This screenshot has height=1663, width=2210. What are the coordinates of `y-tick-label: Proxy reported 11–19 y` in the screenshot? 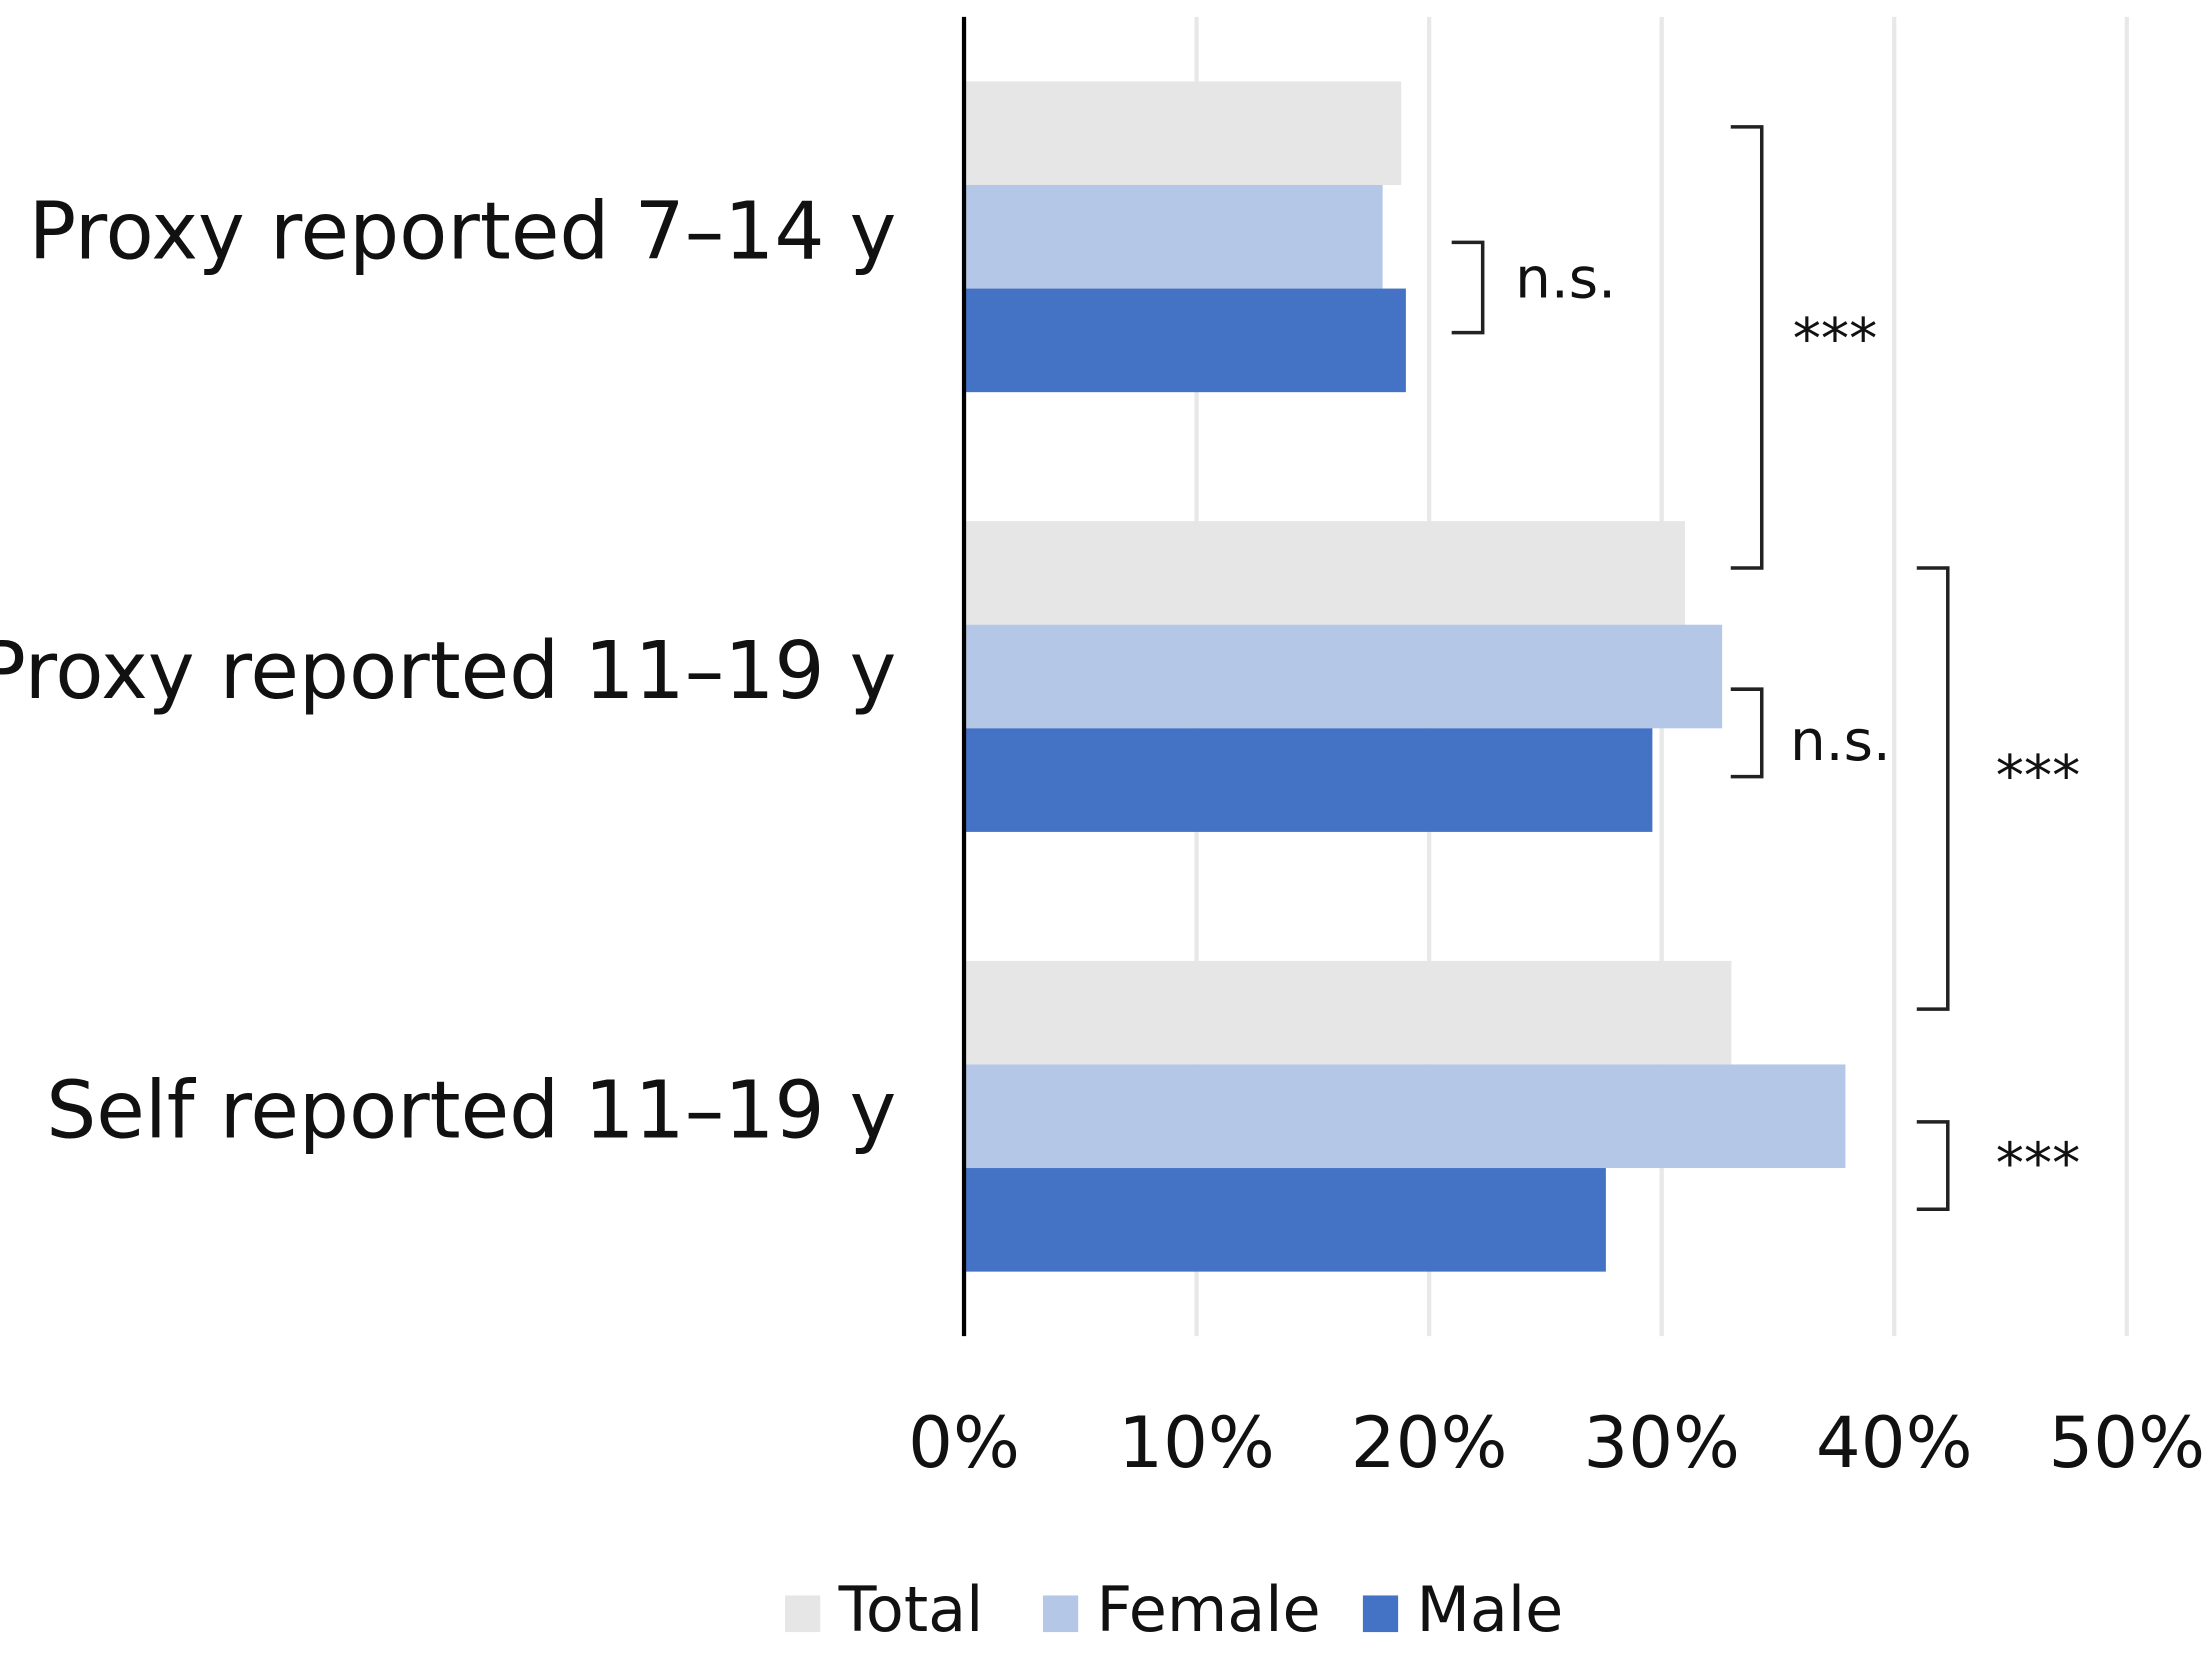 It's located at (448, 671).